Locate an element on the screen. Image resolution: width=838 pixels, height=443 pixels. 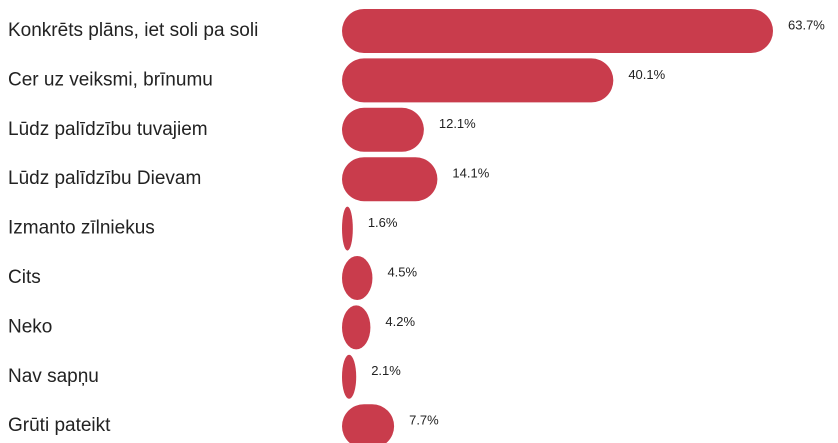
value-label: 40.1% is located at coordinates (646, 74).